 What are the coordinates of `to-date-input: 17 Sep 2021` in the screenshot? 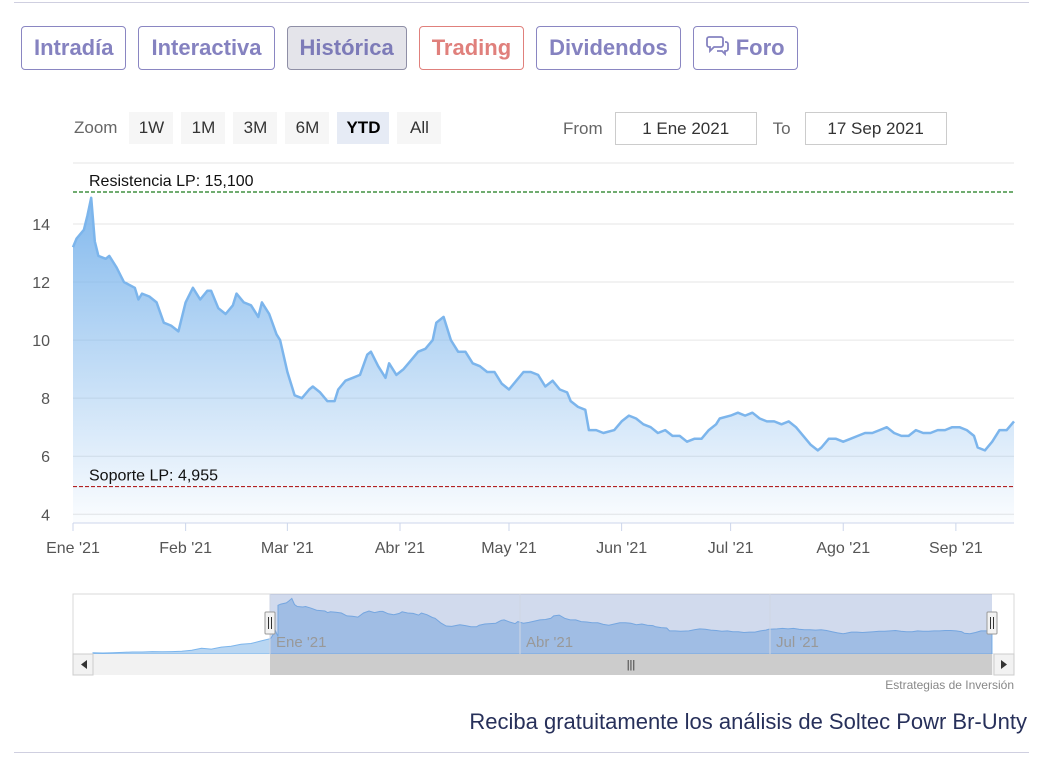 It's located at (875, 128).